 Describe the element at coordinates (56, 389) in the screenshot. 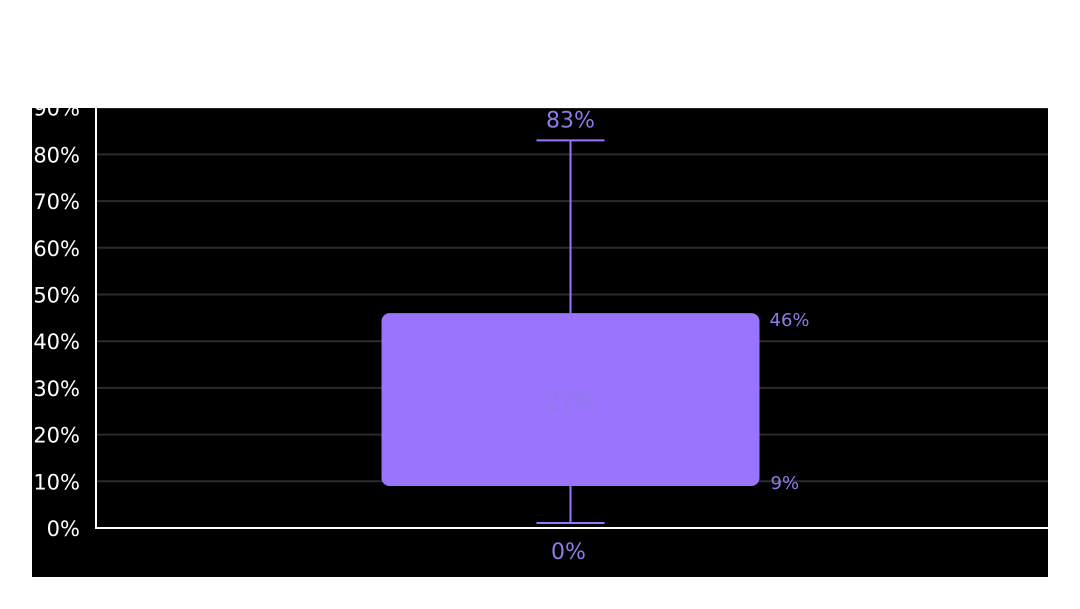

I see `y-tick-label: 30%` at that location.